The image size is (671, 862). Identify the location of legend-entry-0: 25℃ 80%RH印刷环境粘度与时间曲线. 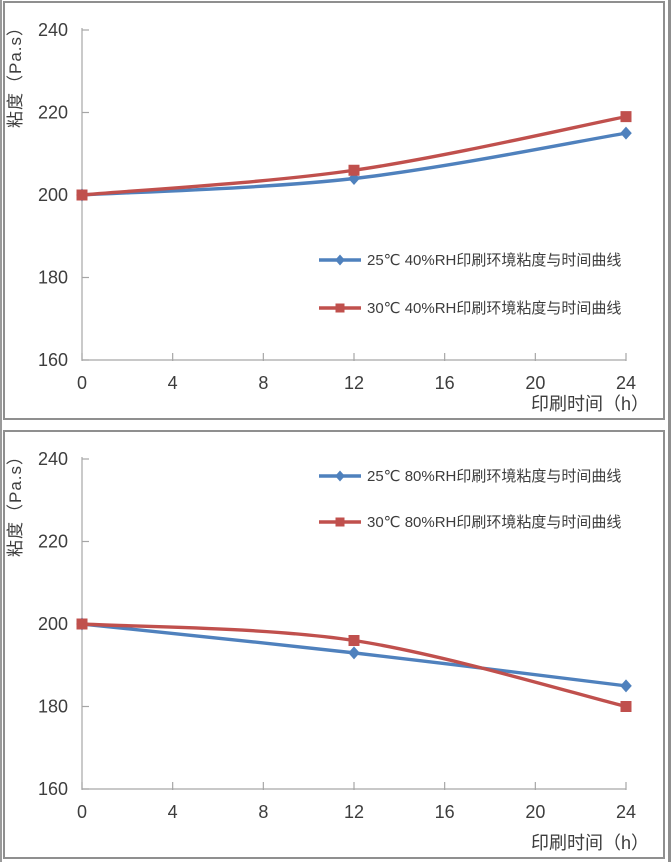
(470, 476).